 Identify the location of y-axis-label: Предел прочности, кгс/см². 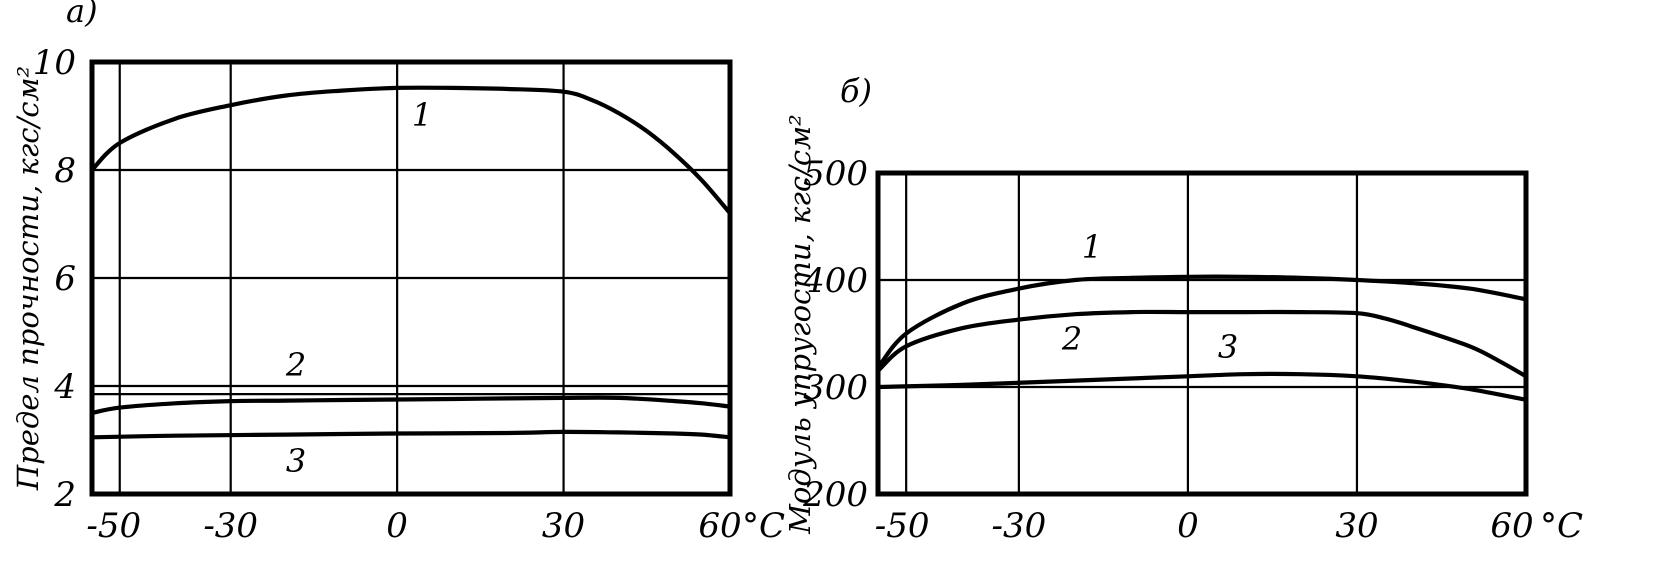
(28, 278).